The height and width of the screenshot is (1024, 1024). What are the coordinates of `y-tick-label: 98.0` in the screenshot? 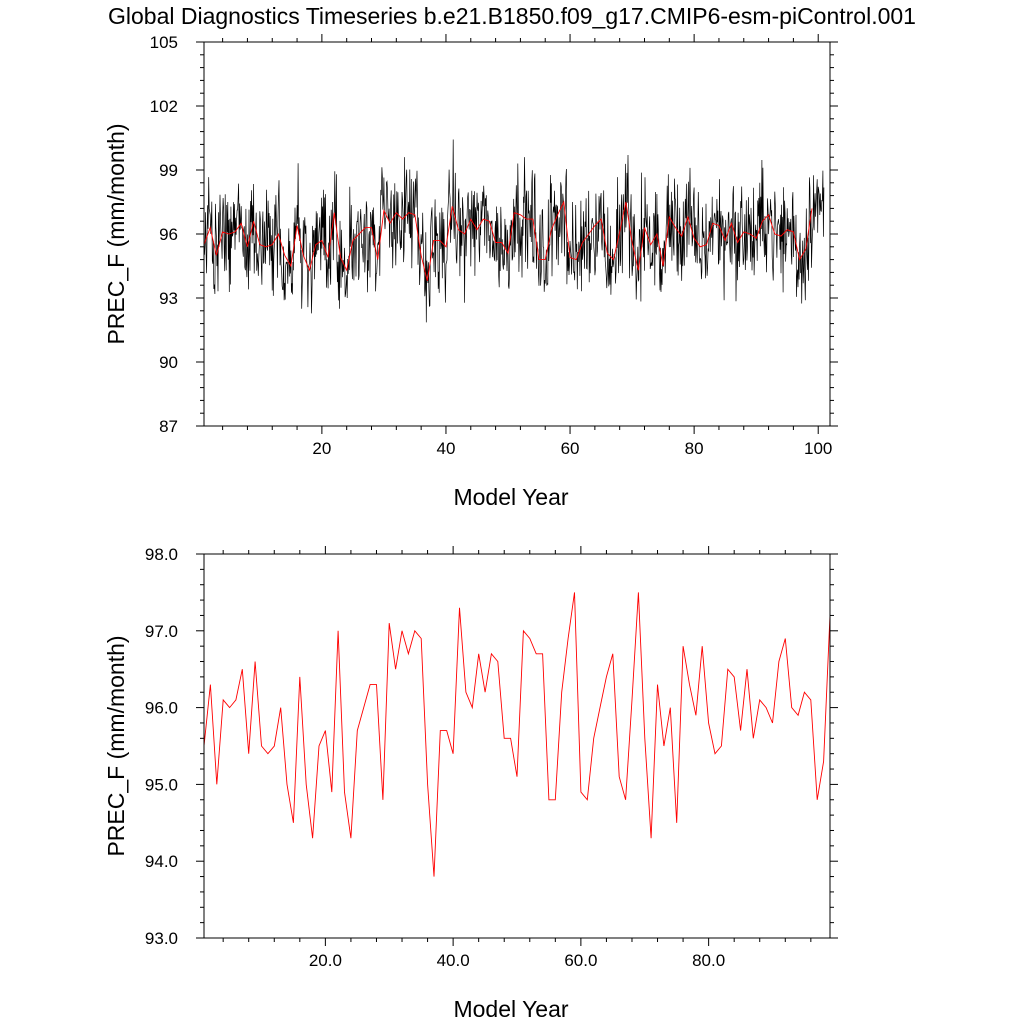 It's located at (161, 554).